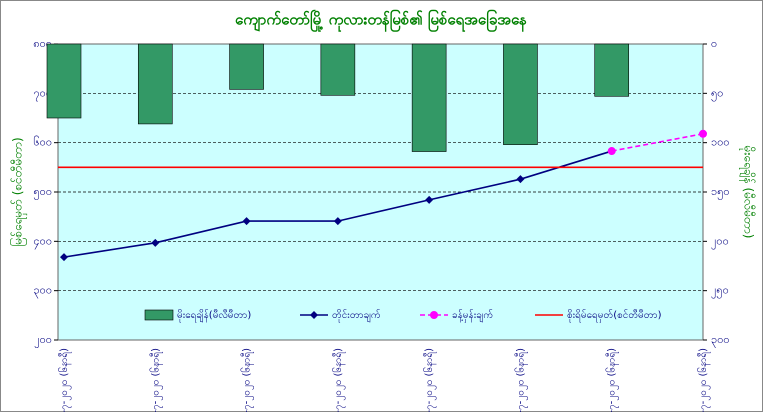 Image resolution: width=763 pixels, height=412 pixels. What do you see at coordinates (429, 380) in the screenshot?
I see `x-tick-label: ၁၂-၇-၂၀၂၀ (၆နာရီ)` at bounding box center [429, 380].